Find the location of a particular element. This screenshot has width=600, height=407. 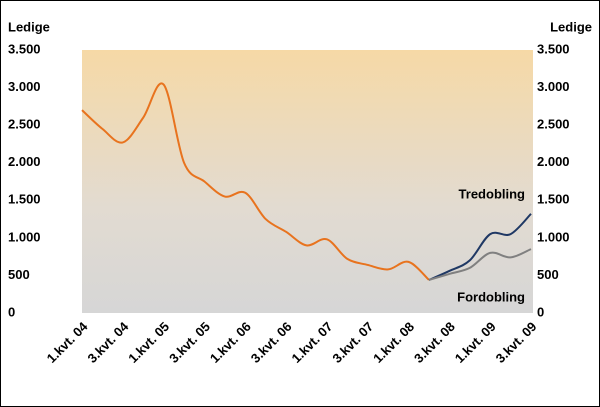

y2-tick-label: 1.000 is located at coordinates (553, 236).